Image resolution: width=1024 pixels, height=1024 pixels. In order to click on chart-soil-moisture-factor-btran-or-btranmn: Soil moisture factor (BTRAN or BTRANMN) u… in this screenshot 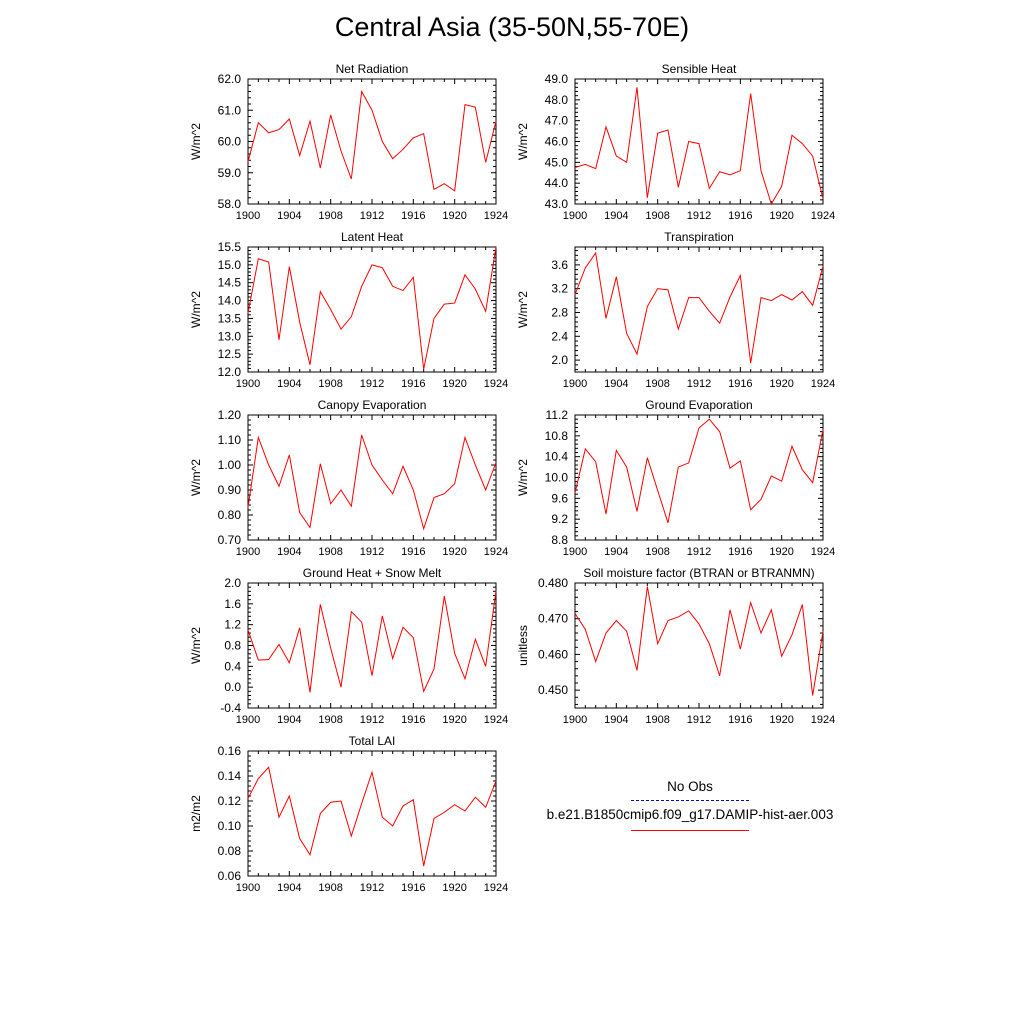, I will do `click(675, 646)`.